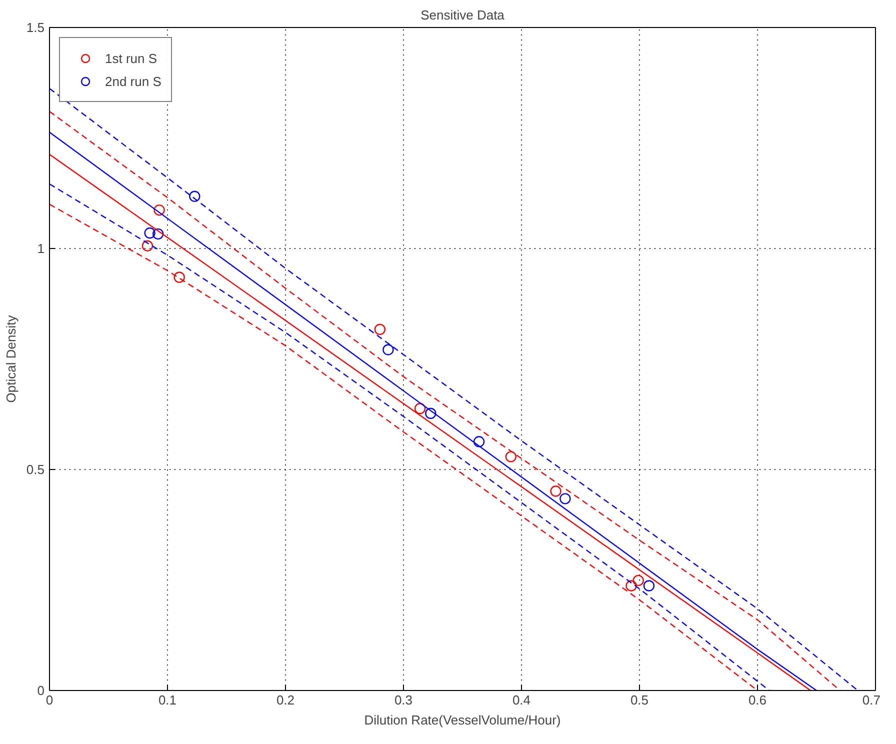 This screenshot has width=896, height=744. What do you see at coordinates (403, 700) in the screenshot?
I see `x-tick-label: 0.3` at bounding box center [403, 700].